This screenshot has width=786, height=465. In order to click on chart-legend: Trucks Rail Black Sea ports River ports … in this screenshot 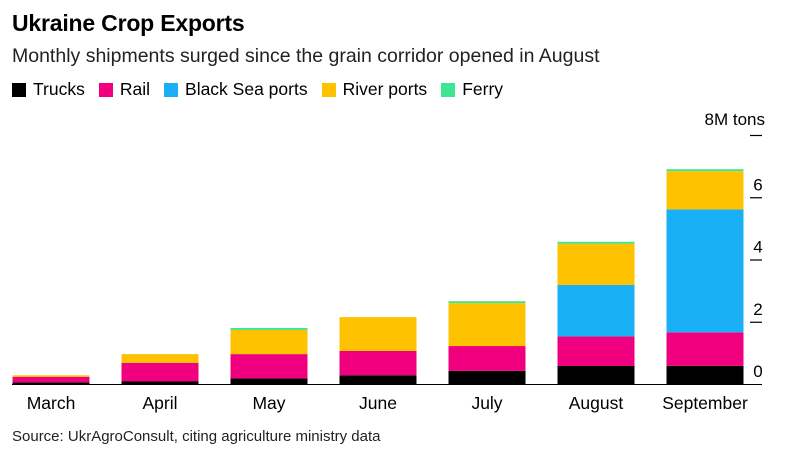, I will do `click(264, 89)`.